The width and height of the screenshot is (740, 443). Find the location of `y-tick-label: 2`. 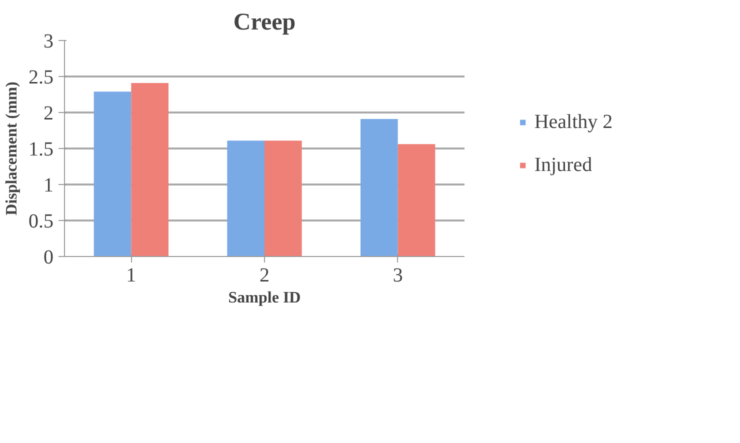

y-tick-label: 2 is located at coordinates (49, 113).